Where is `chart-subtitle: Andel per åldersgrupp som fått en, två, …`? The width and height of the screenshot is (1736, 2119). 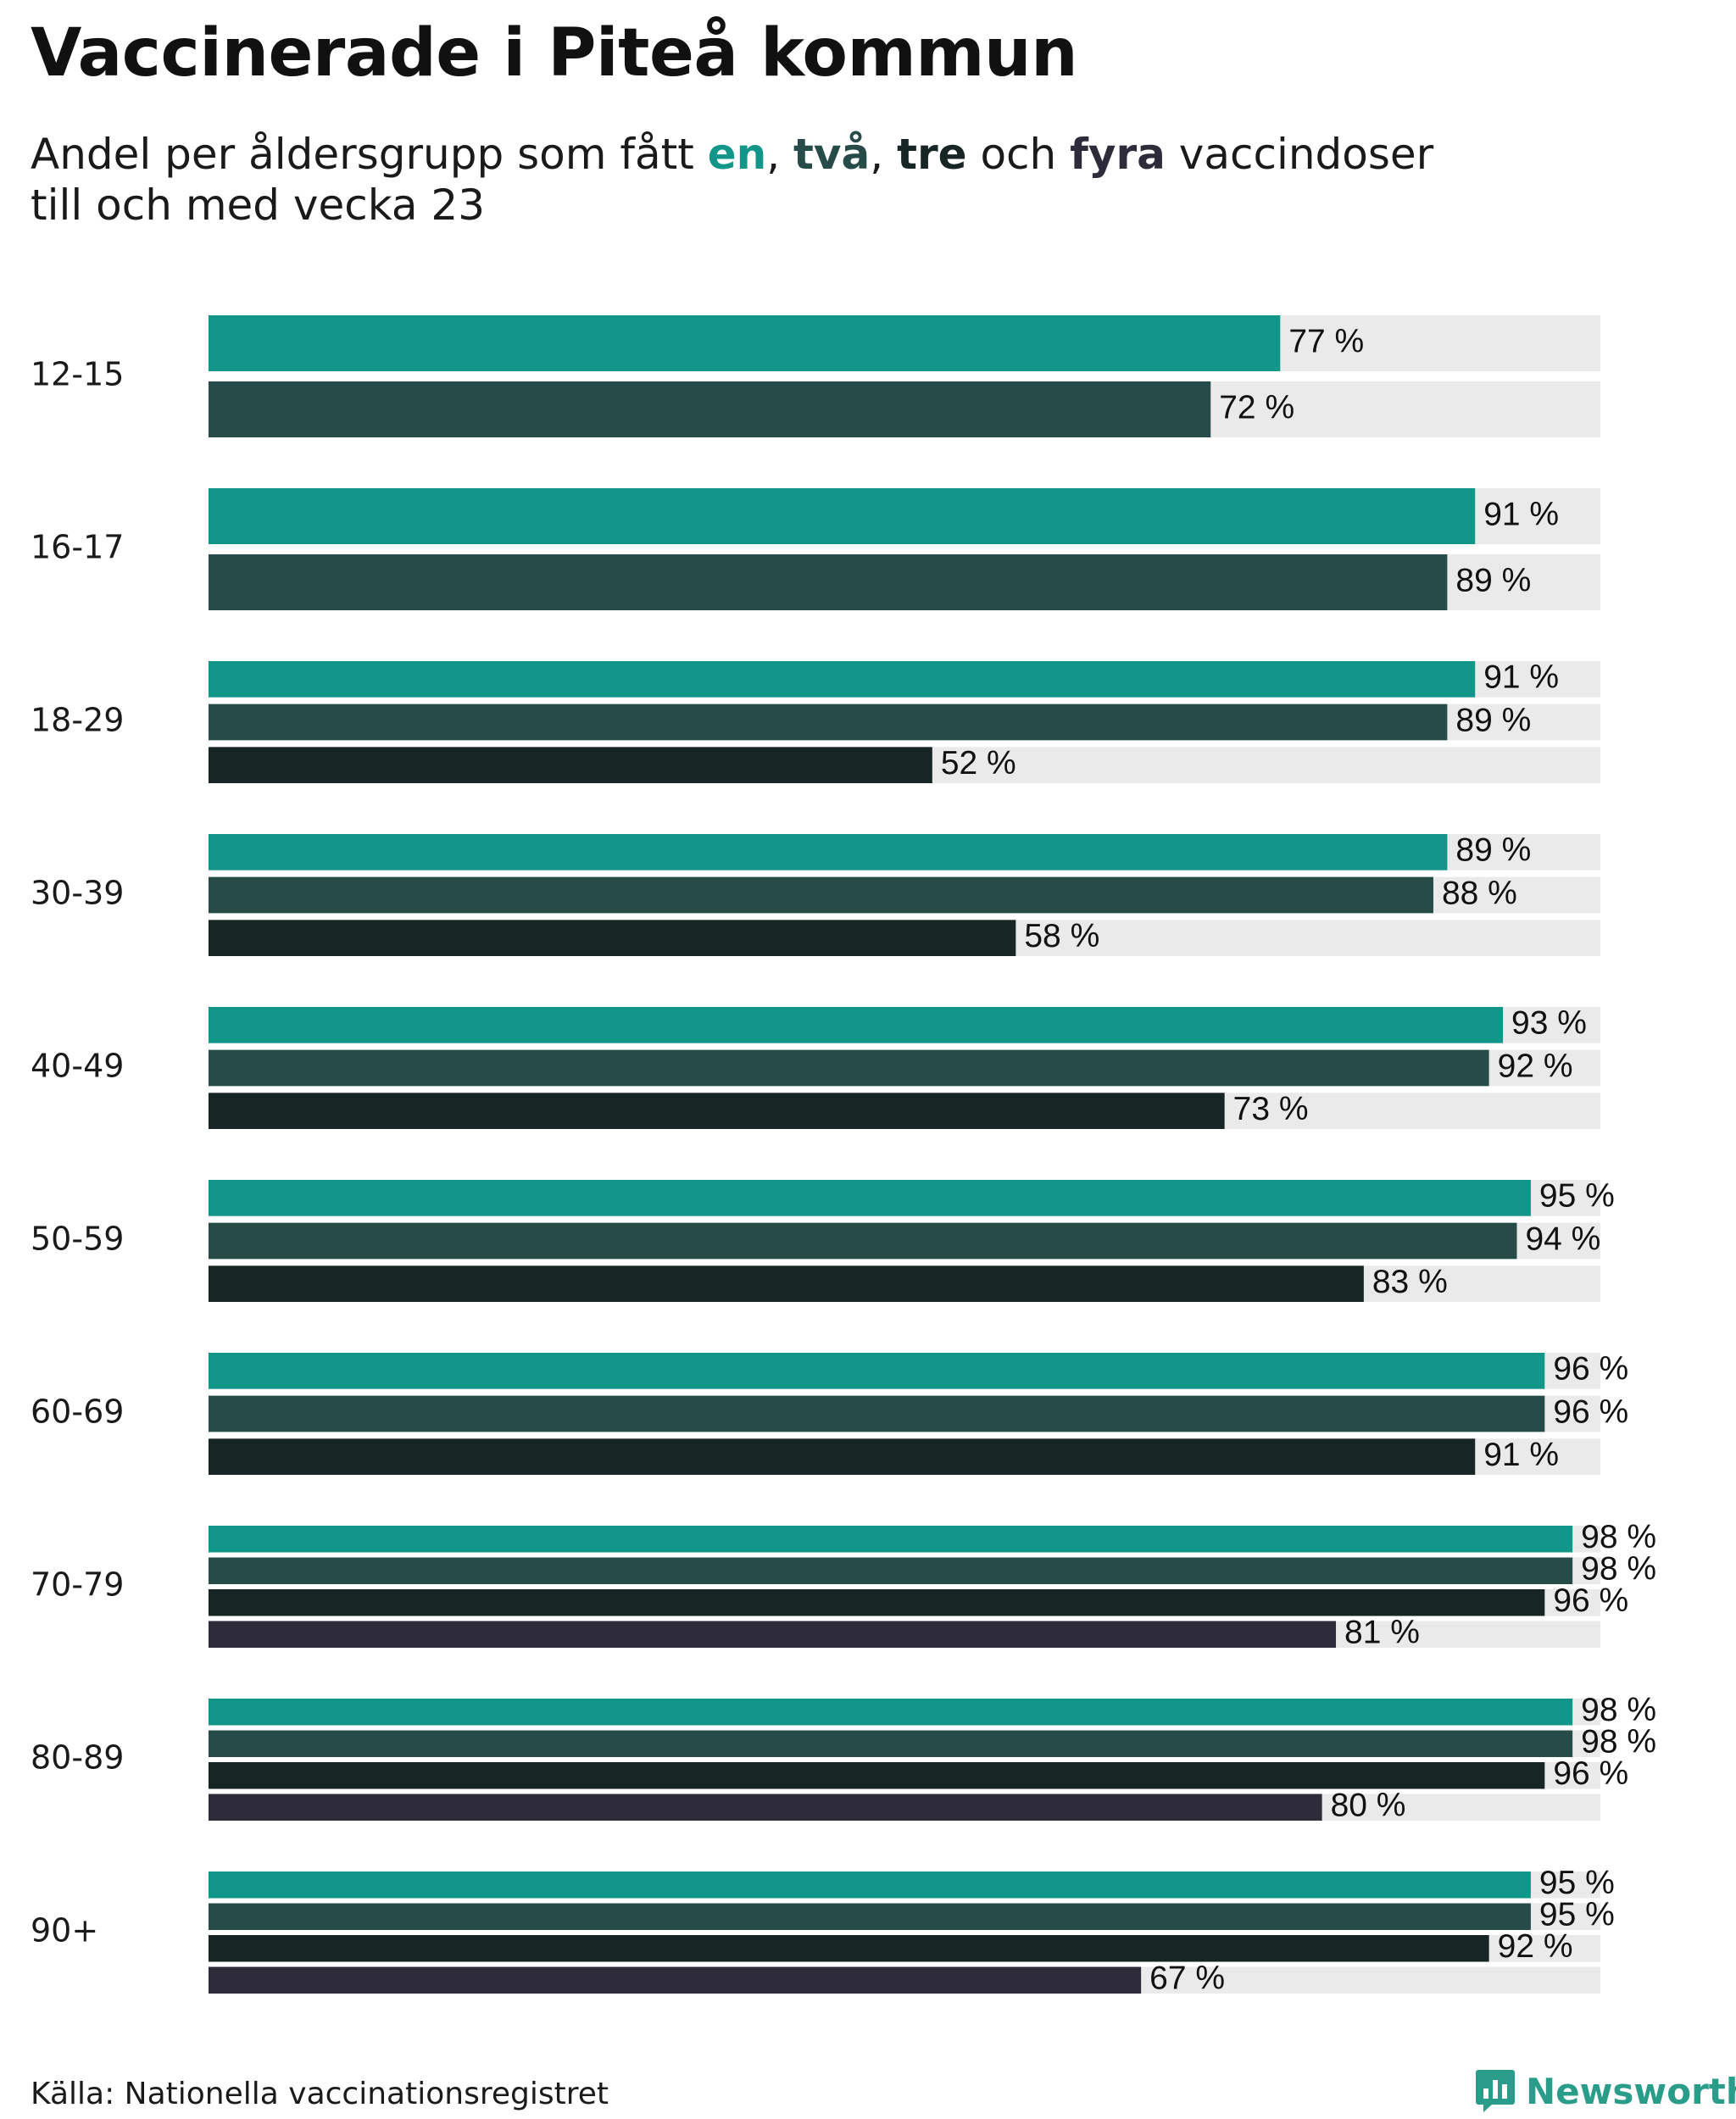
chart-subtitle: Andel per åldersgrupp som fått en, två, … is located at coordinates (732, 180).